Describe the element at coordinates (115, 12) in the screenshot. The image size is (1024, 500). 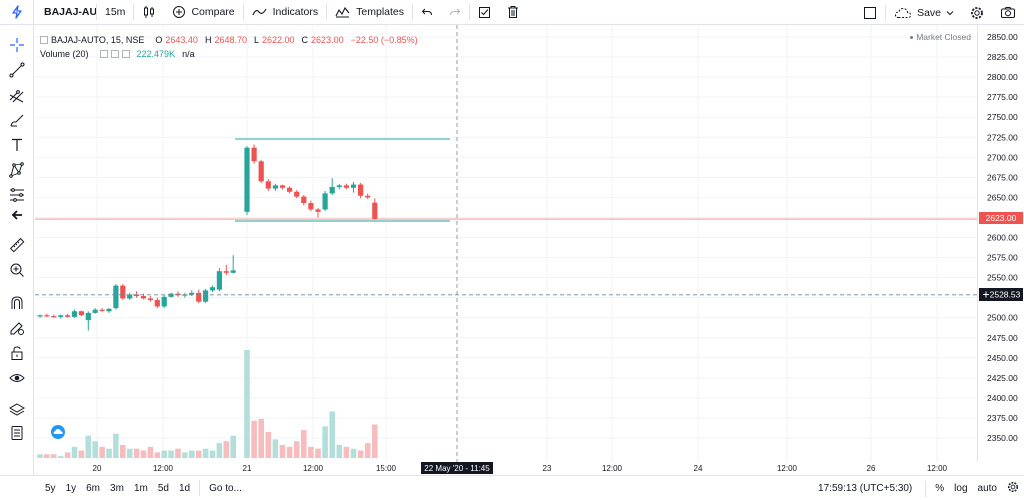
I see `interval-button: 15m` at that location.